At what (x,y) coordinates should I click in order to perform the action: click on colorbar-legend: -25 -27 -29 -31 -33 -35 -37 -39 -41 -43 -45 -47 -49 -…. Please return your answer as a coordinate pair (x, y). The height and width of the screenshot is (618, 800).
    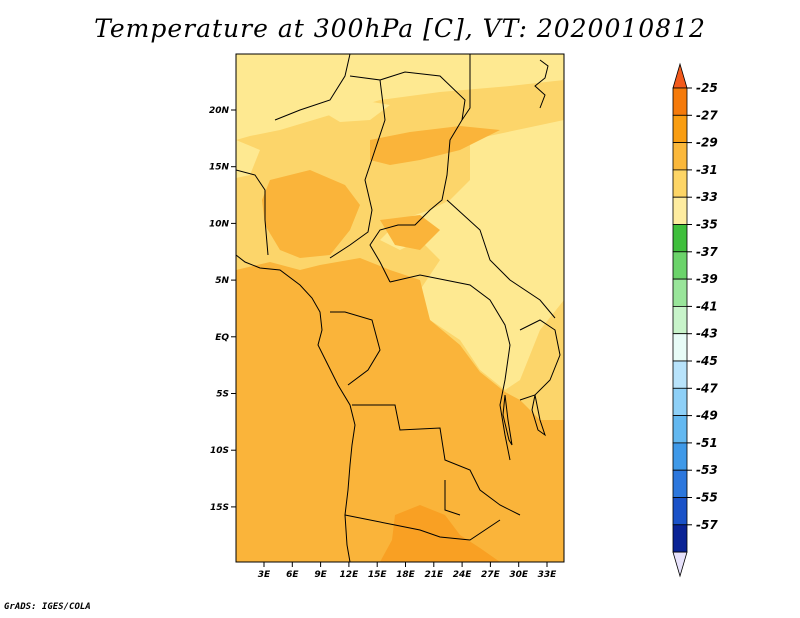
    Looking at the image, I should click on (695, 320).